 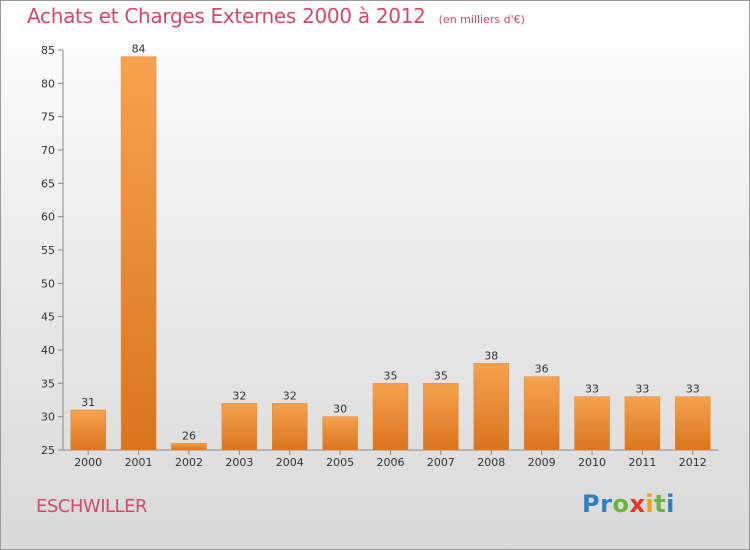 What do you see at coordinates (491, 462) in the screenshot?
I see `x-tick-label: 2008` at bounding box center [491, 462].